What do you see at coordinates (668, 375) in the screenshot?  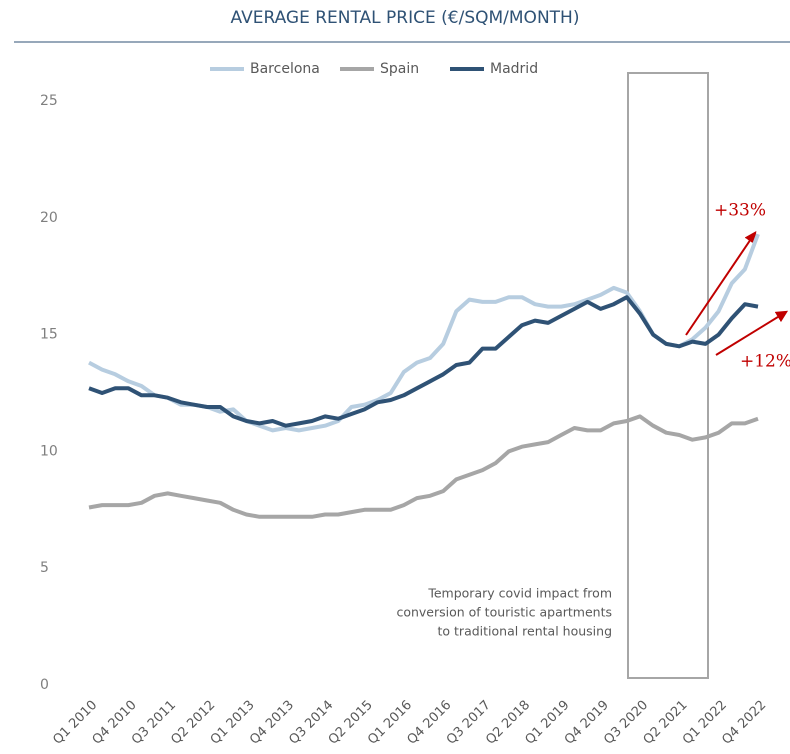 I see `covid-box` at bounding box center [668, 375].